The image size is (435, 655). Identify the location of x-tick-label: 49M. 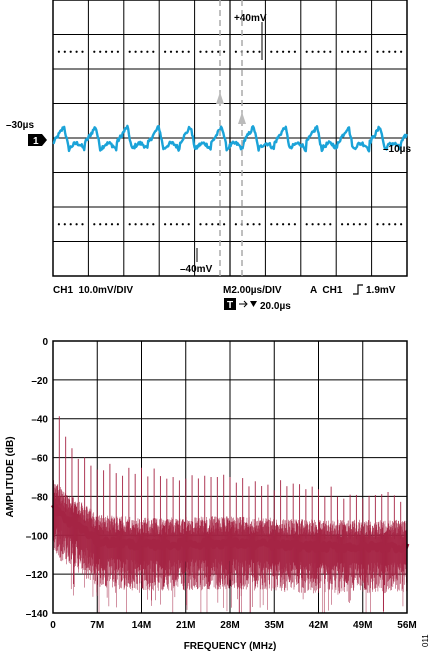
(362, 625).